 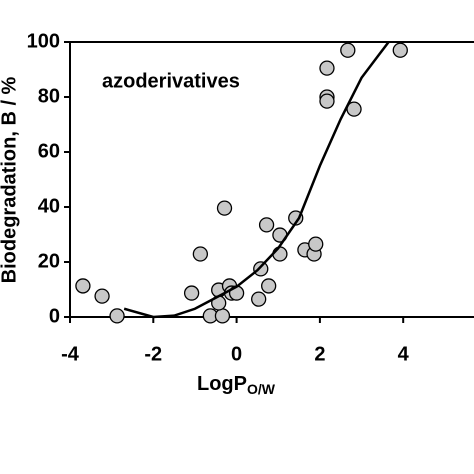 I want to click on x-axis-label-main: LogP, so click(x=222, y=384).